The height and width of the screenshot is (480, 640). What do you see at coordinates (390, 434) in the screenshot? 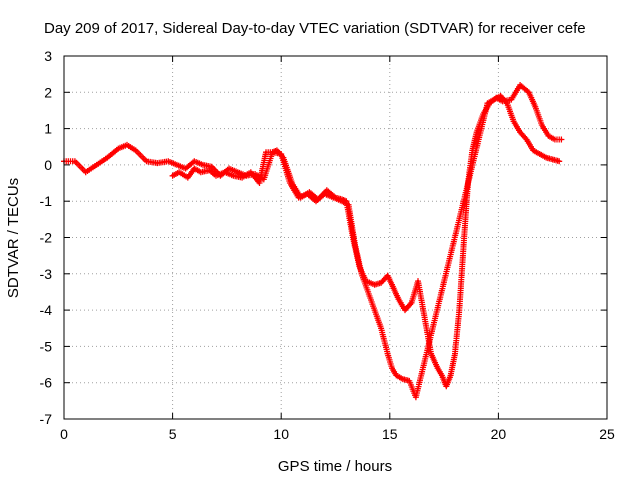
I see `x-tick-label: 15` at bounding box center [390, 434].